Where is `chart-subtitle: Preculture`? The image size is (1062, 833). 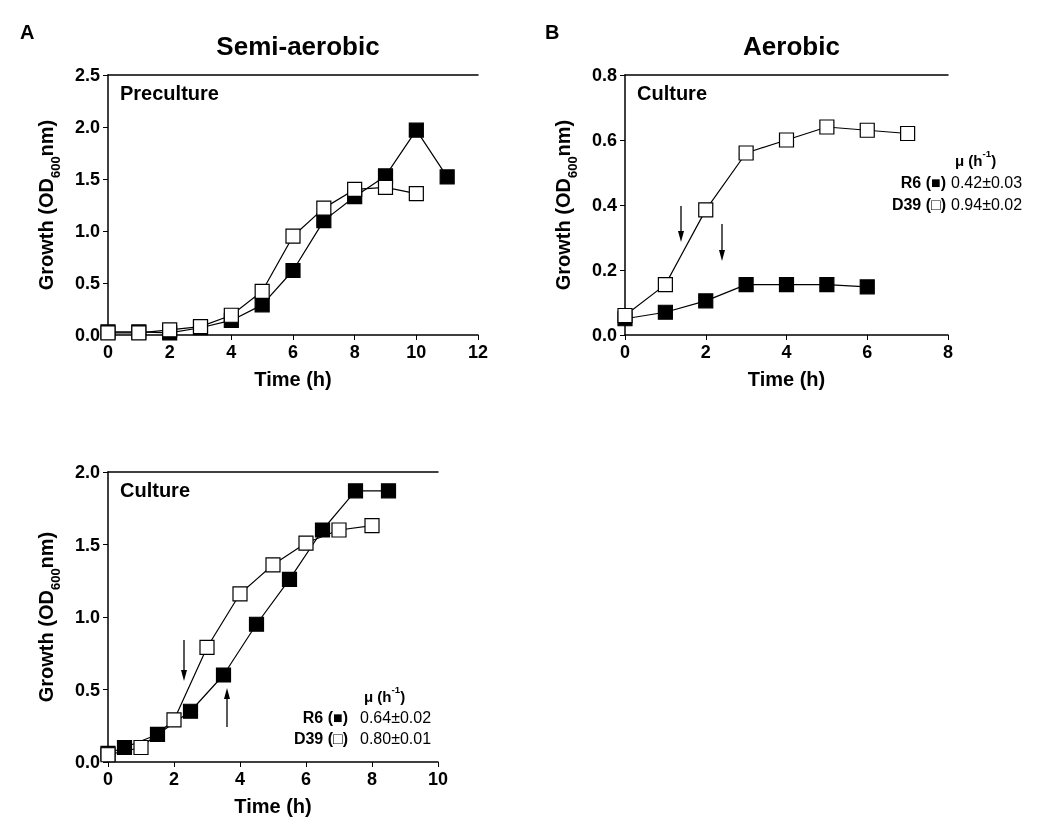
chart-subtitle: Preculture is located at coordinates (169, 93).